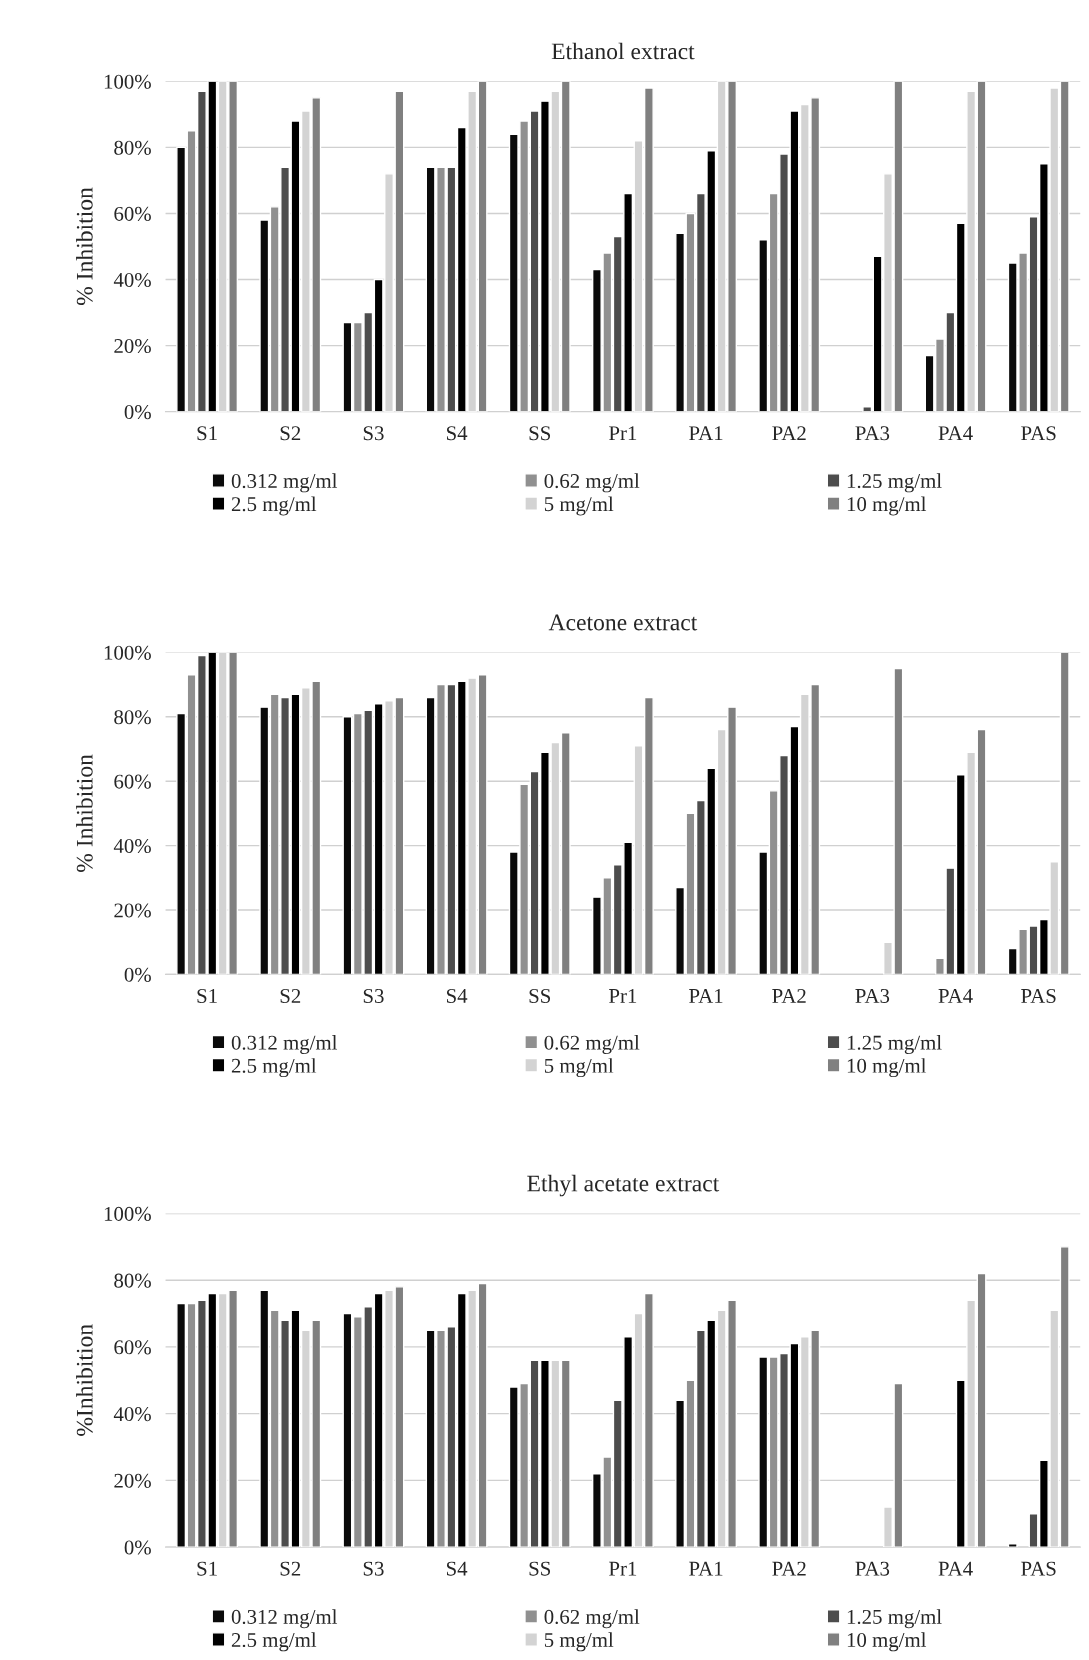 The image size is (1089, 1660). What do you see at coordinates (623, 1185) in the screenshot?
I see `chart-title: Ethyl acetate extract` at bounding box center [623, 1185].